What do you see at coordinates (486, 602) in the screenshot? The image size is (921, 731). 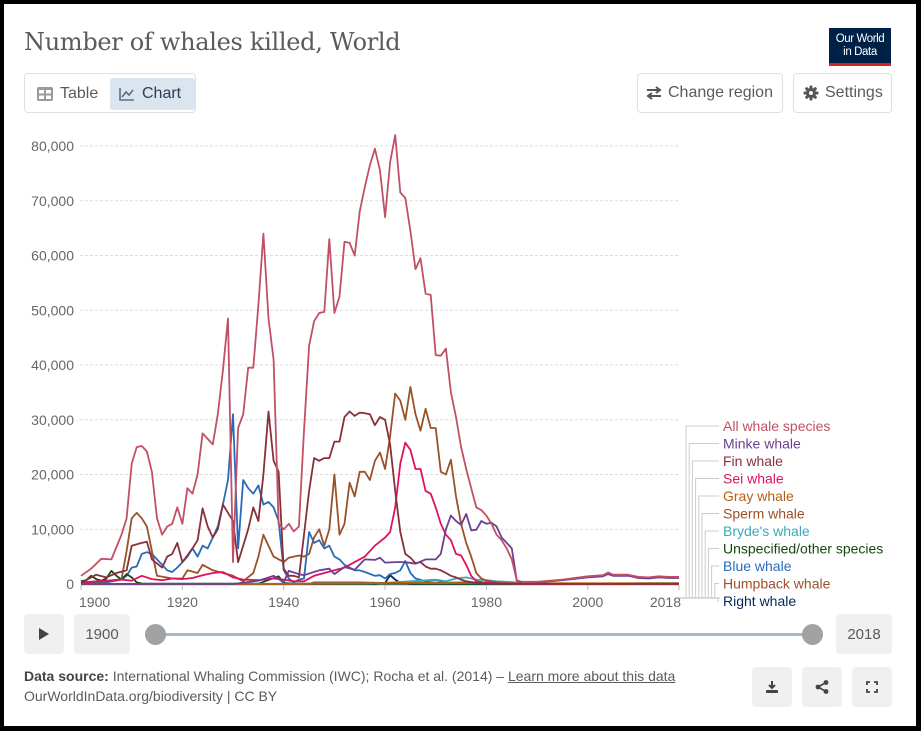 I see `x-tick-label: 1980` at bounding box center [486, 602].